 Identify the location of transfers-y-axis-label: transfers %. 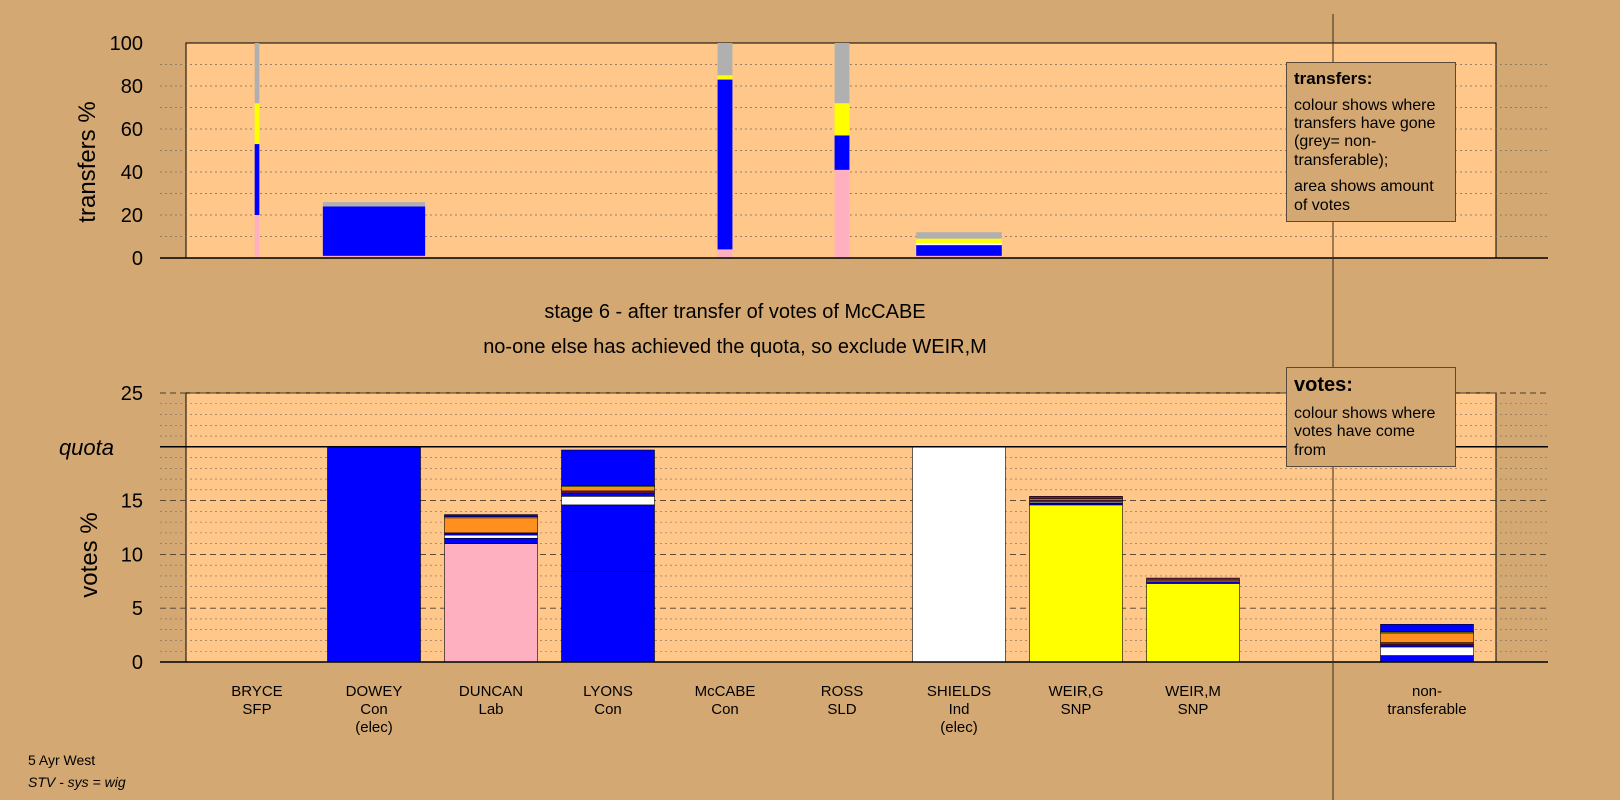
(87, 161).